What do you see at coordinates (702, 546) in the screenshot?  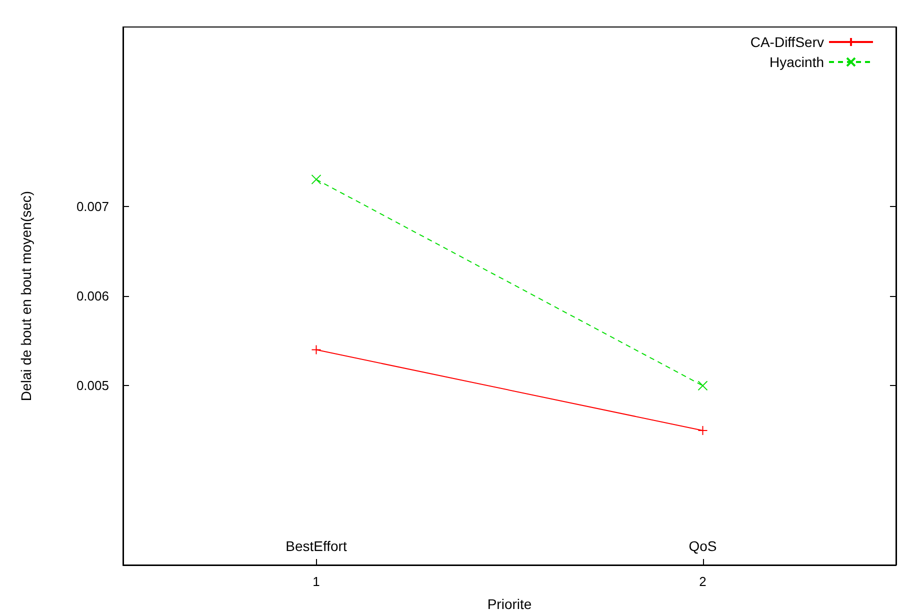 I see `annotation: QoS` at bounding box center [702, 546].